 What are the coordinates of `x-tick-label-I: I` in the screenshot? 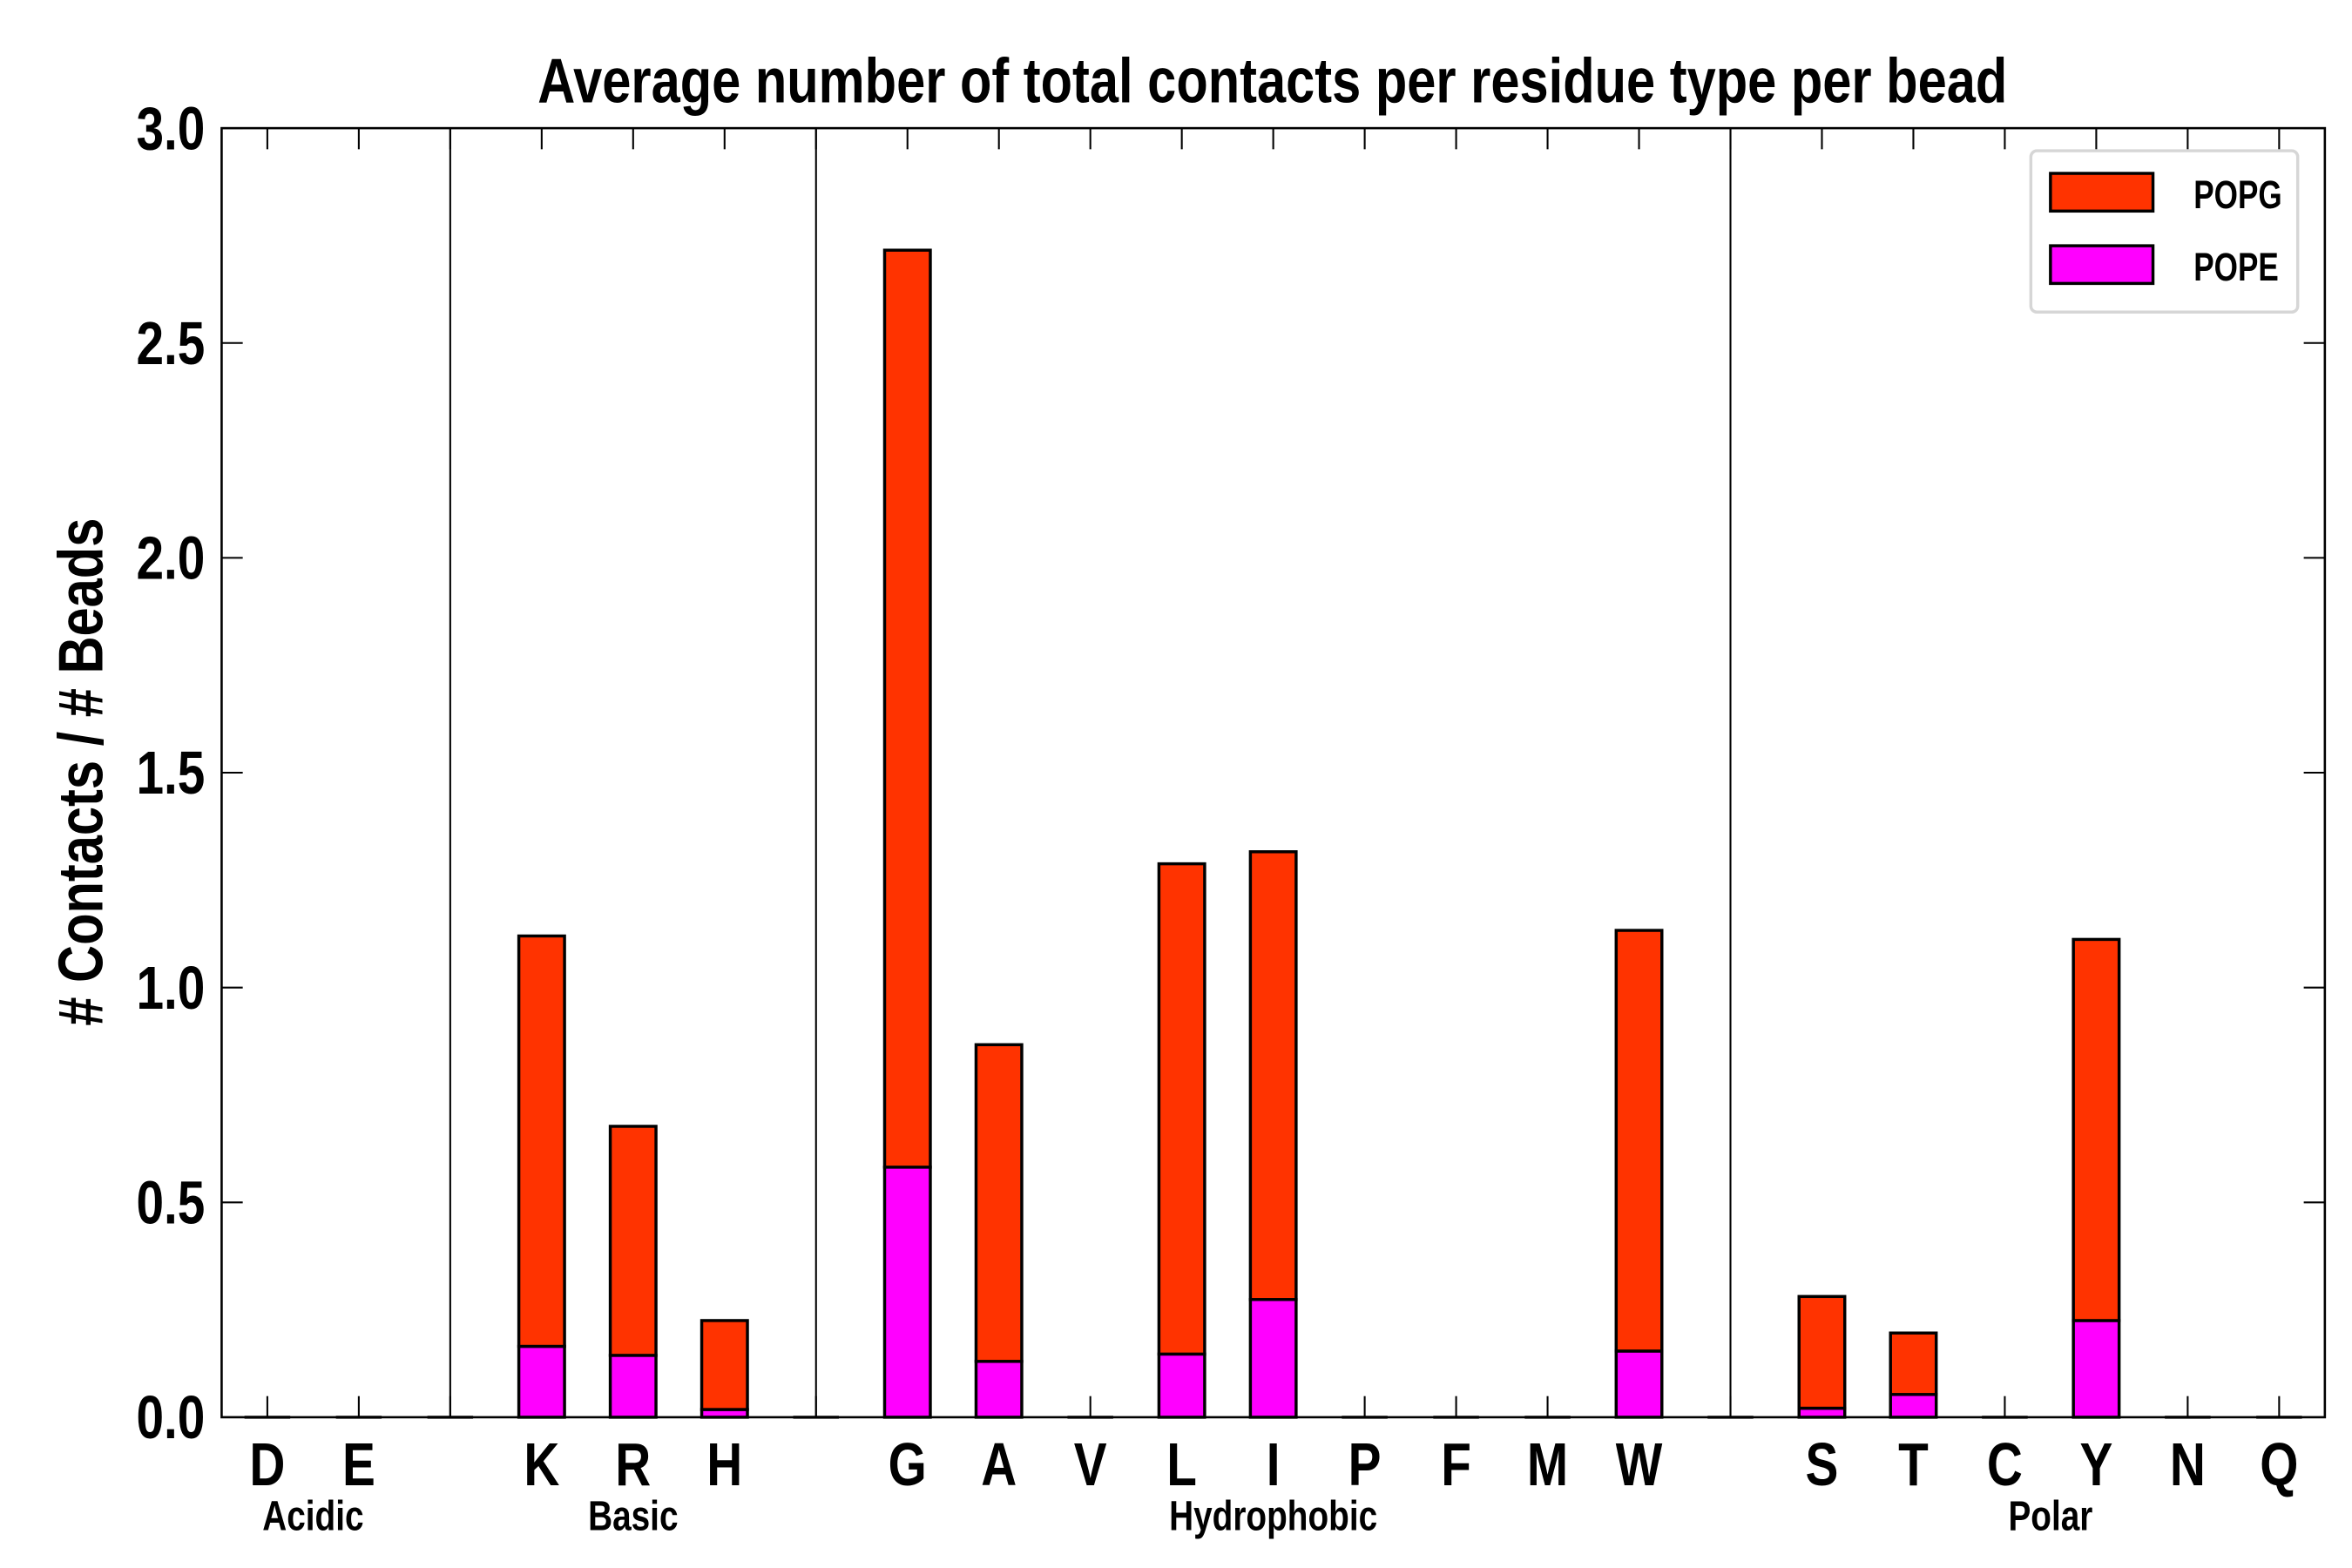 It's located at (1274, 1466).